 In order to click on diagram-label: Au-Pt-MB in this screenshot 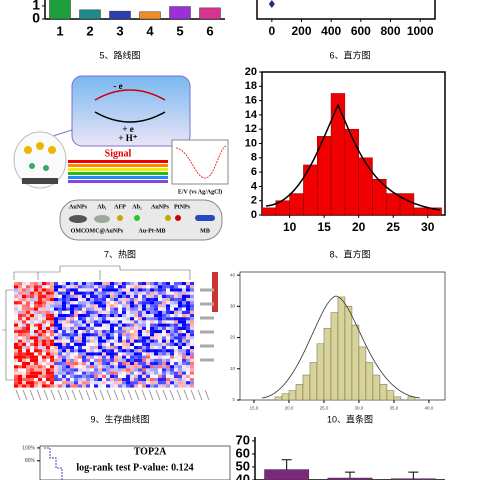, I will do `click(152, 231)`.